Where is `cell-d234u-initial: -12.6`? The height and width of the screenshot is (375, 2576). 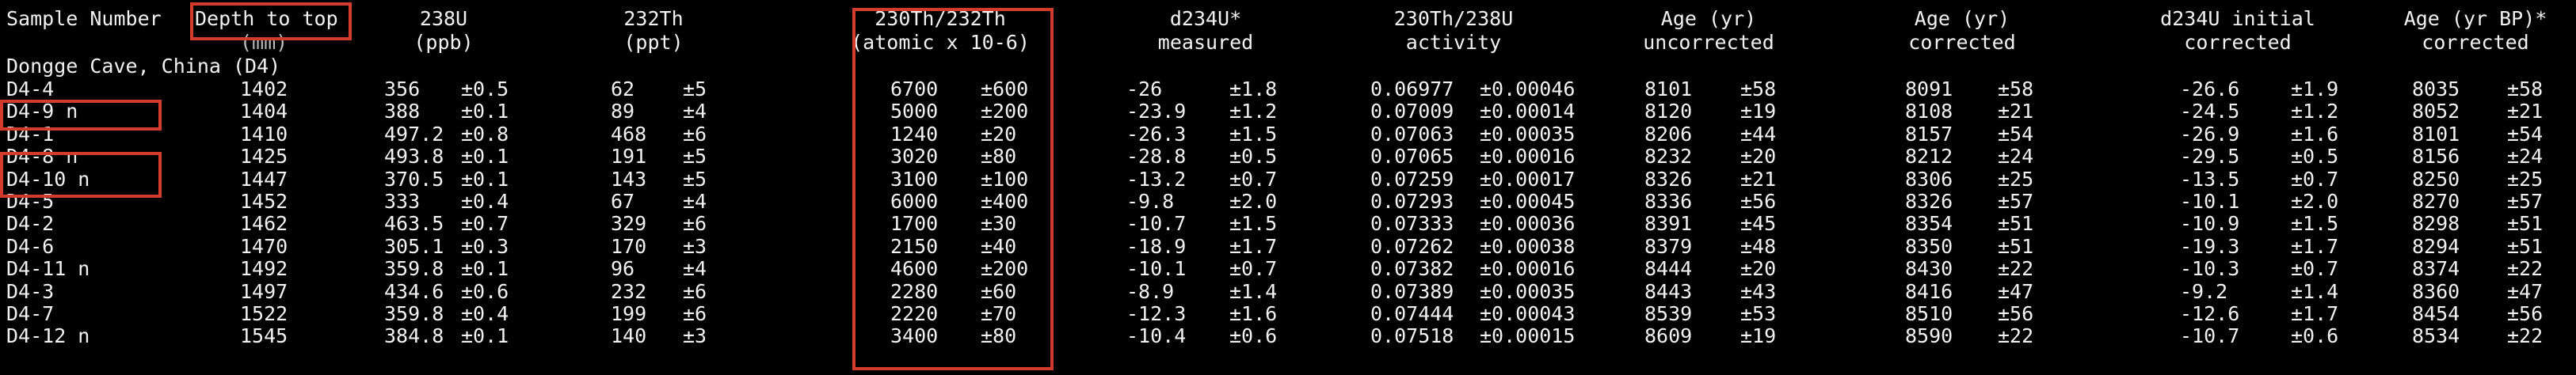
cell-d234u-initial: -12.6 is located at coordinates (2210, 313).